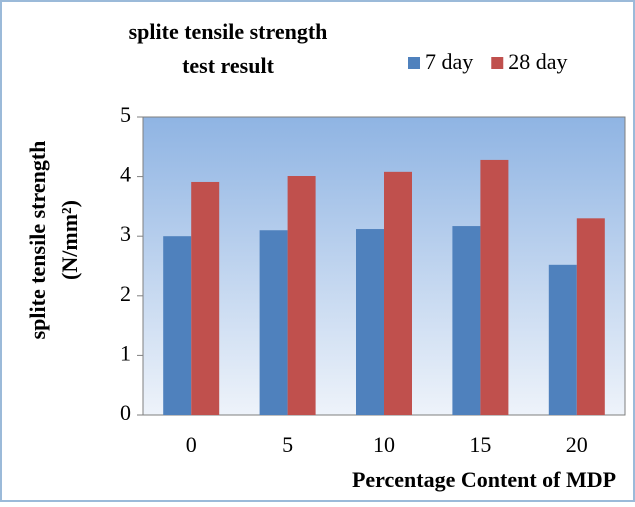 Image resolution: width=635 pixels, height=507 pixels. What do you see at coordinates (287, 444) in the screenshot?
I see `x-tick-label: 5` at bounding box center [287, 444].